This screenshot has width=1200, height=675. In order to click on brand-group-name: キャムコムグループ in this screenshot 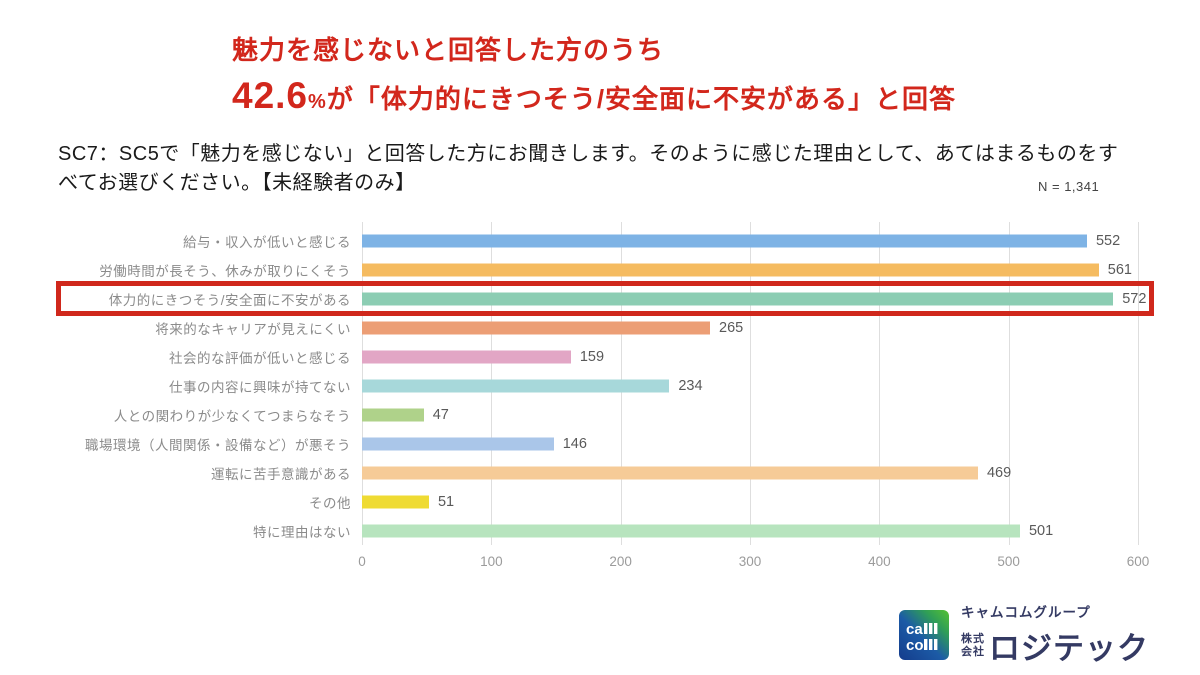, I will do `click(1026, 612)`.